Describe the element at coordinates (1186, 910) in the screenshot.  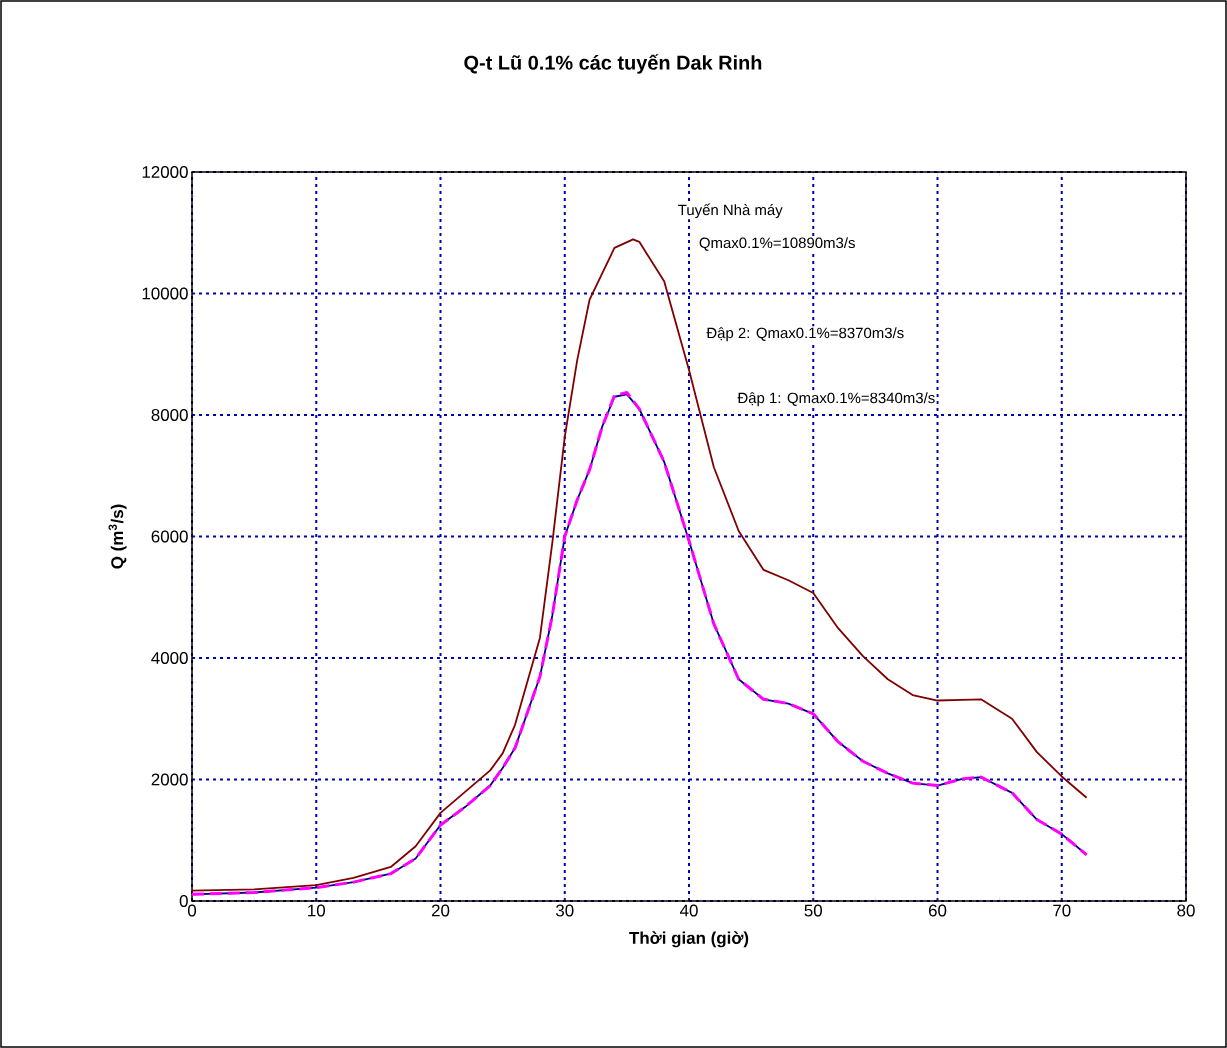
I see `x-tick-label: 80` at that location.